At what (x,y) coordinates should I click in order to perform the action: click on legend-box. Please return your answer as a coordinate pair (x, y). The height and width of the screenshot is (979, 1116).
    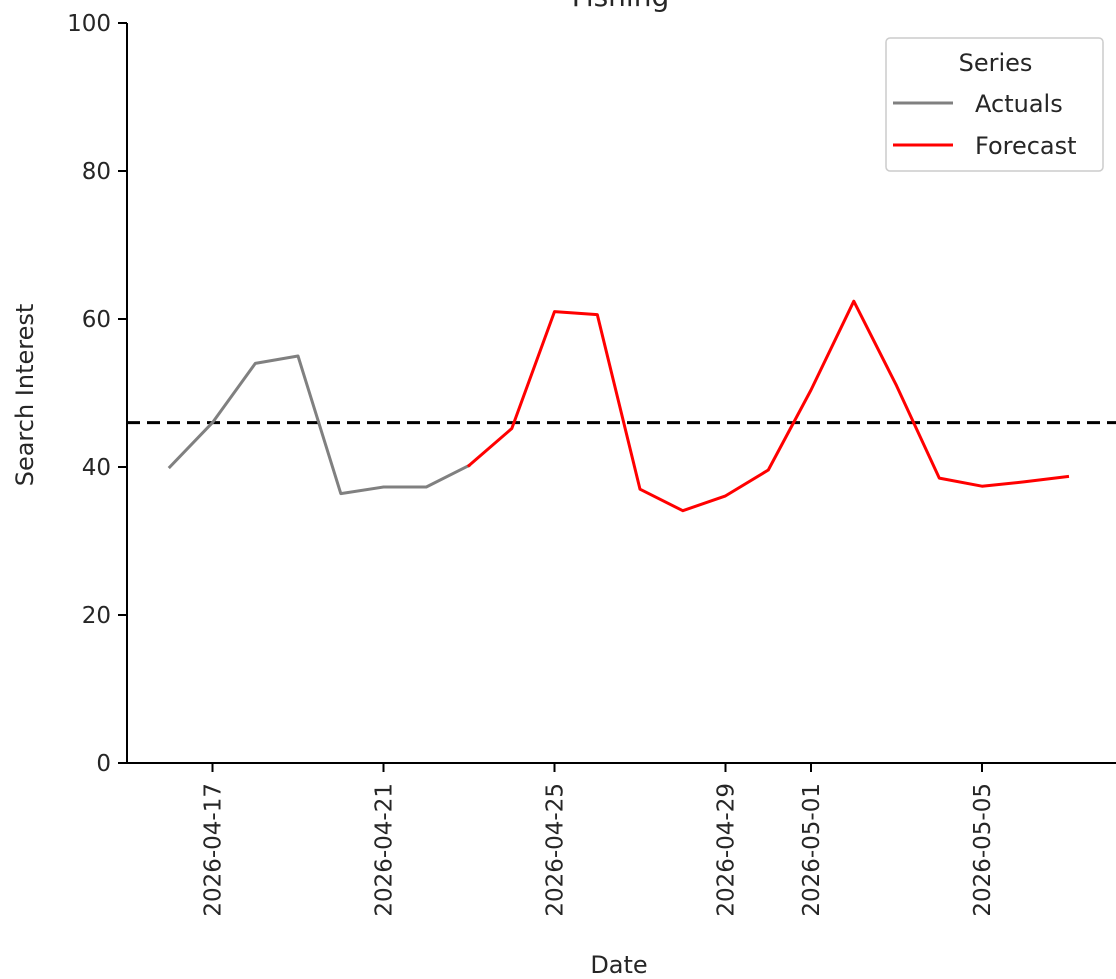
    Looking at the image, I should click on (994, 104).